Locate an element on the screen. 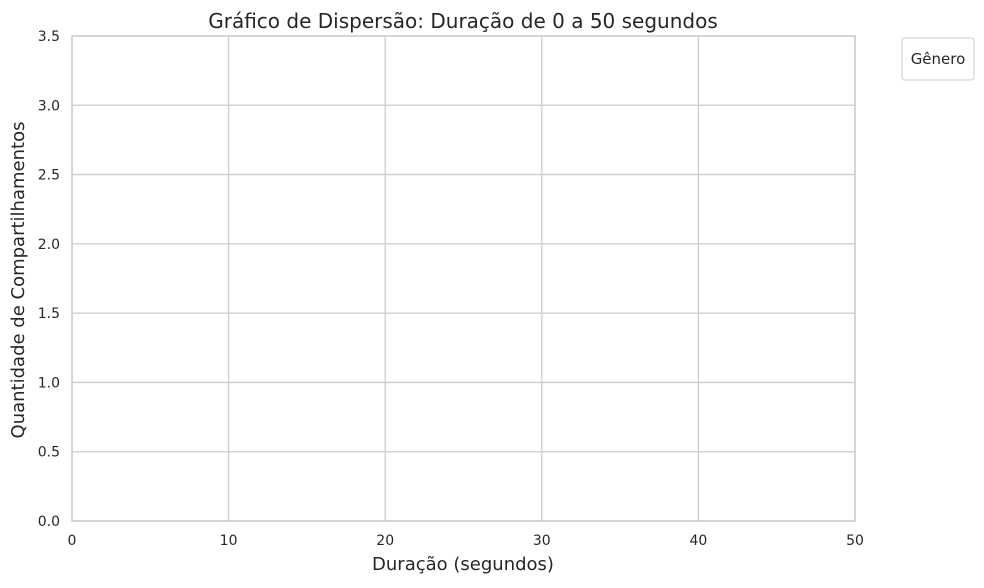 This screenshot has width=984, height=588. y-tick-label: 2.5 is located at coordinates (49, 176).